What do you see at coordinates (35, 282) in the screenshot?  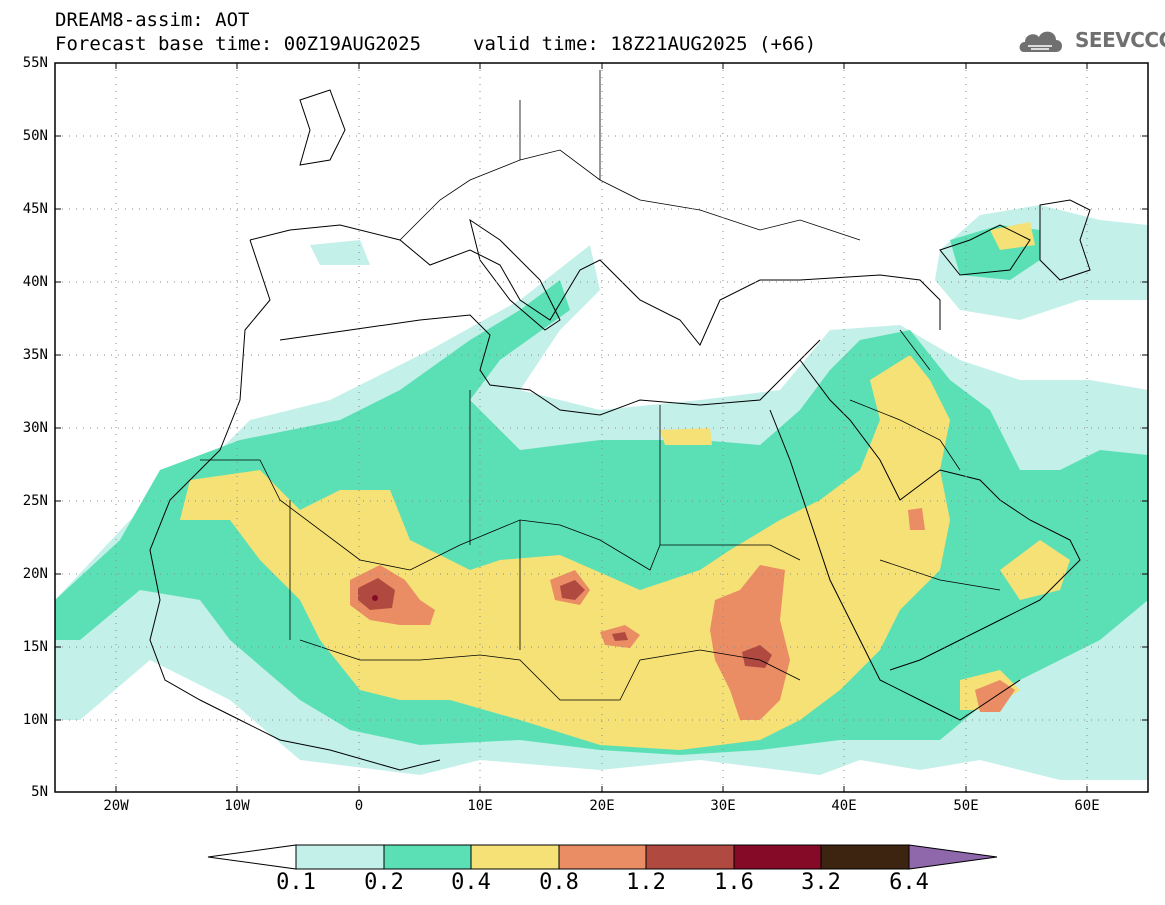 I see `lat-label: 40N` at bounding box center [35, 282].